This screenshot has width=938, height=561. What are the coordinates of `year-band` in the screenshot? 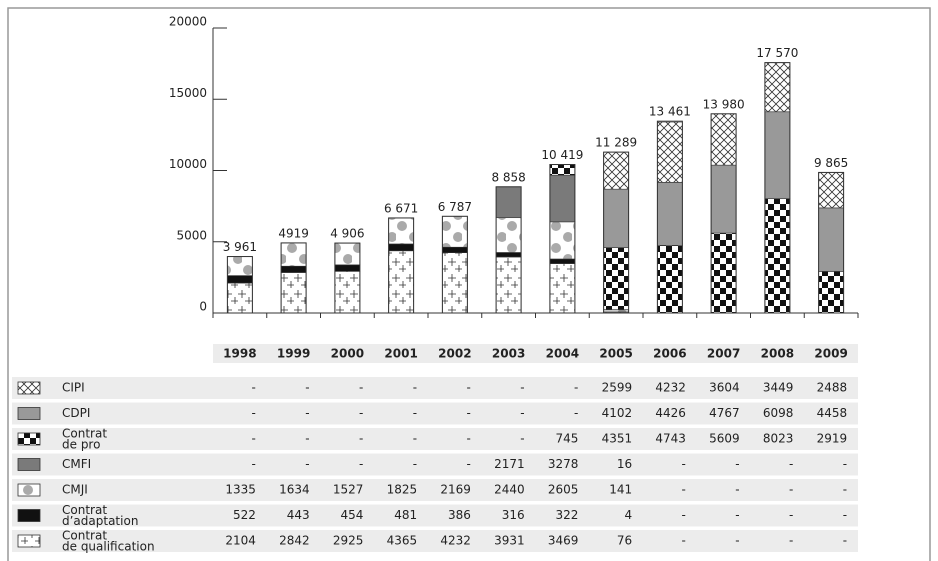 It's located at (535, 353).